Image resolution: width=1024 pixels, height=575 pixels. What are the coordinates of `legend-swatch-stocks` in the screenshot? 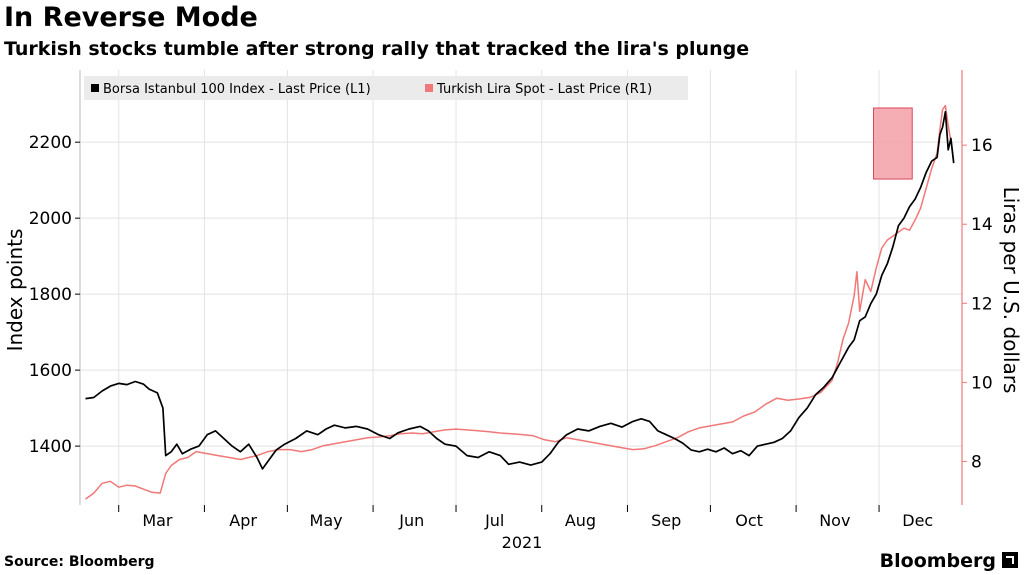 It's located at (95, 88).